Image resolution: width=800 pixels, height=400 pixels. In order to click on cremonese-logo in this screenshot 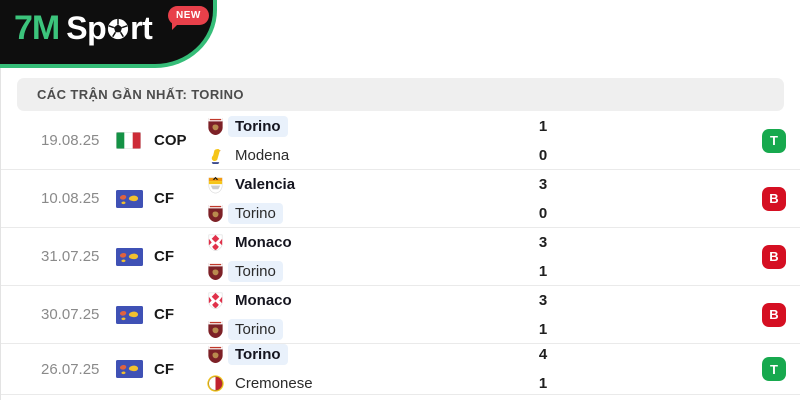, I will do `click(215, 383)`.